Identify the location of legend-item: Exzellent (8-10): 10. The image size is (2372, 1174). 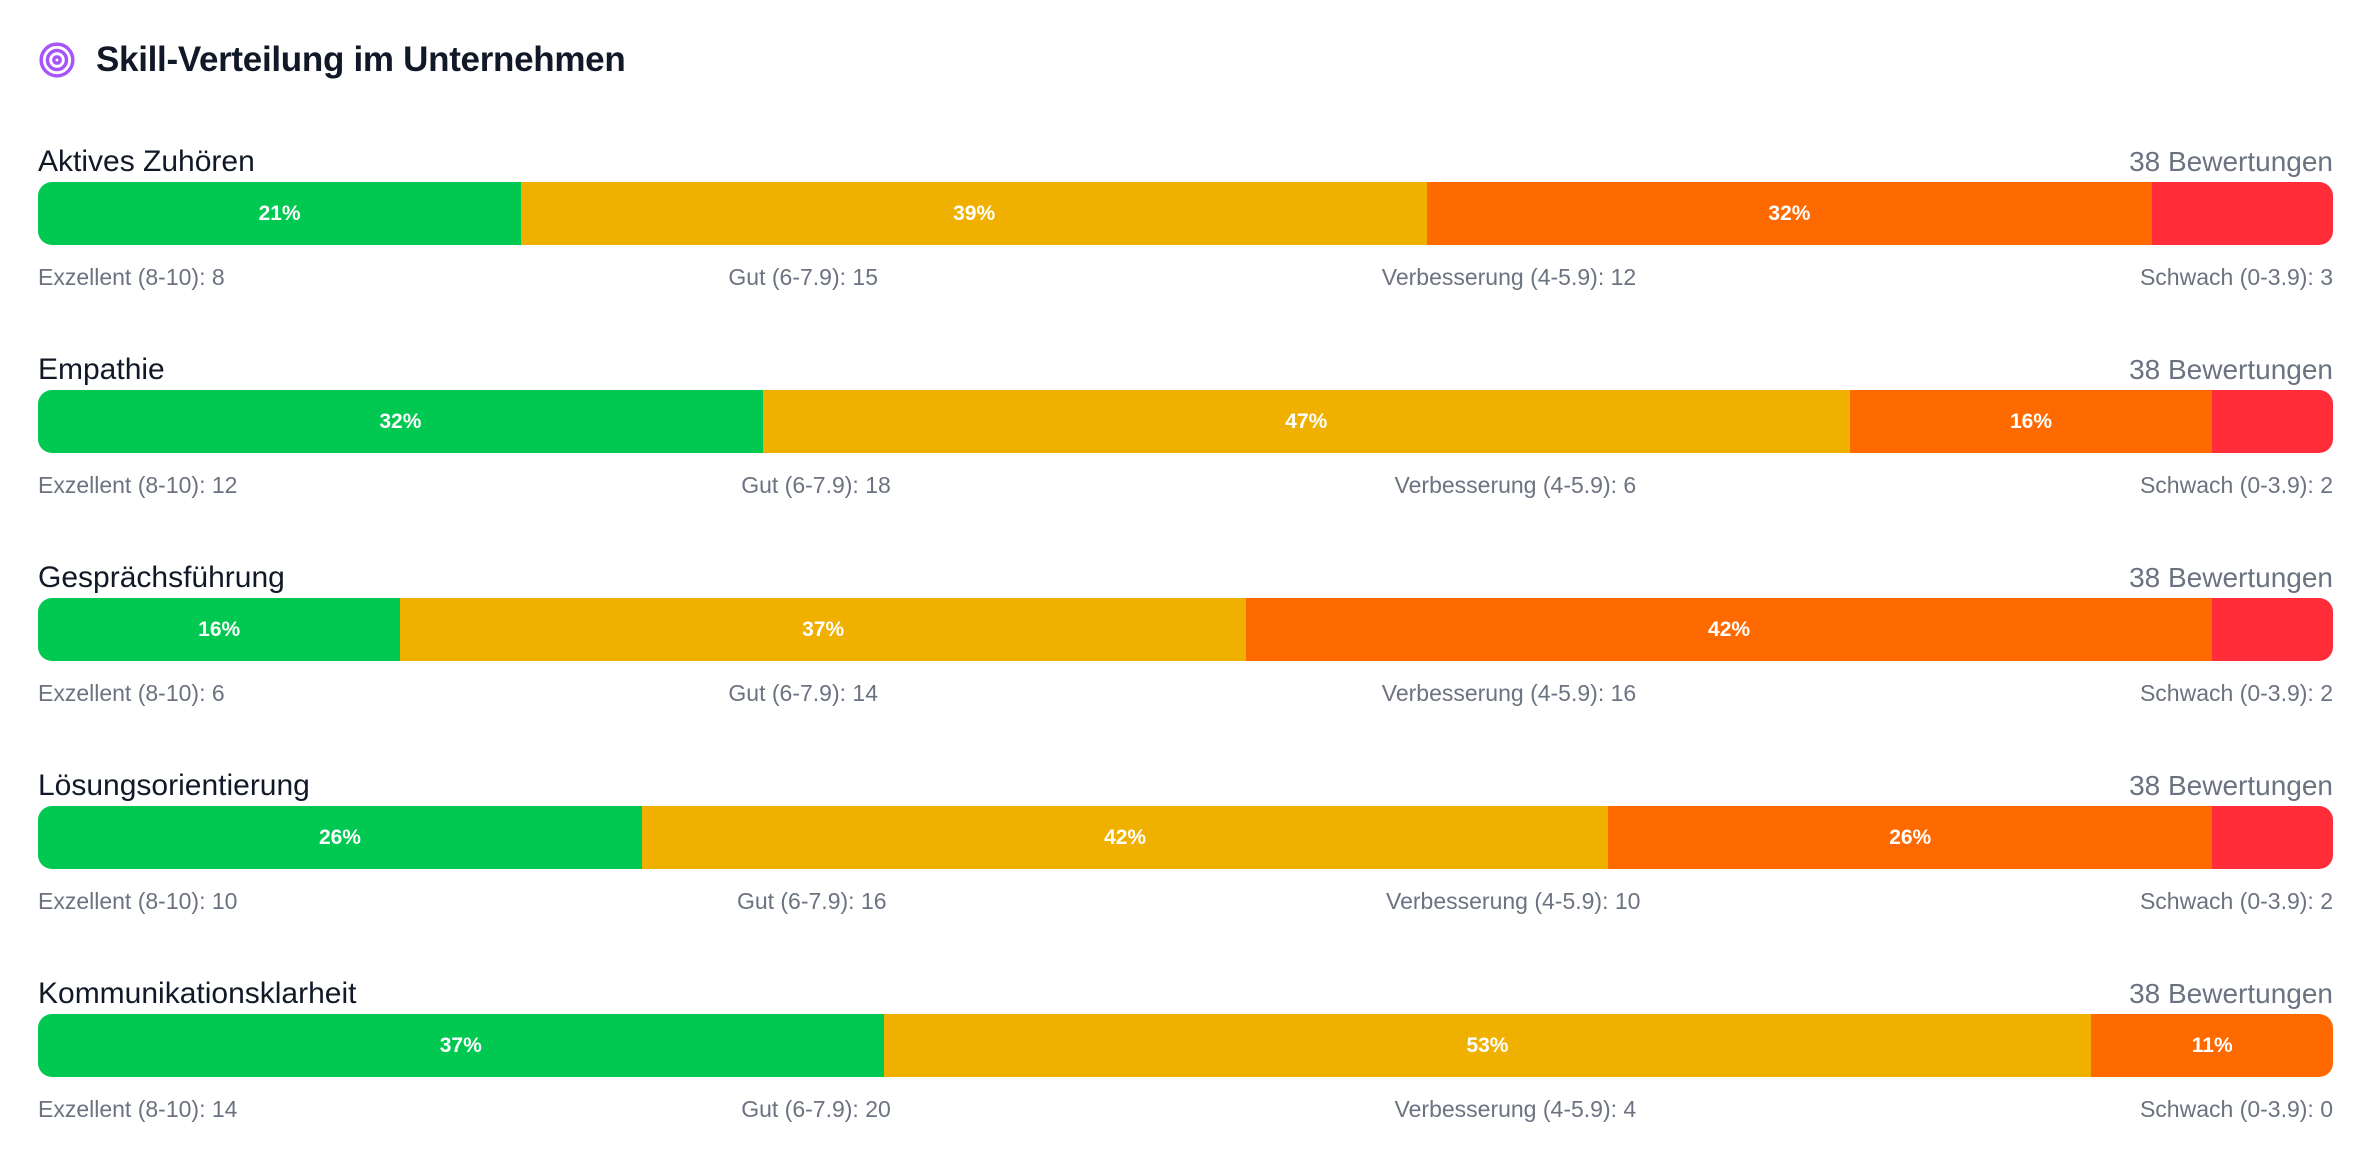
(138, 901).